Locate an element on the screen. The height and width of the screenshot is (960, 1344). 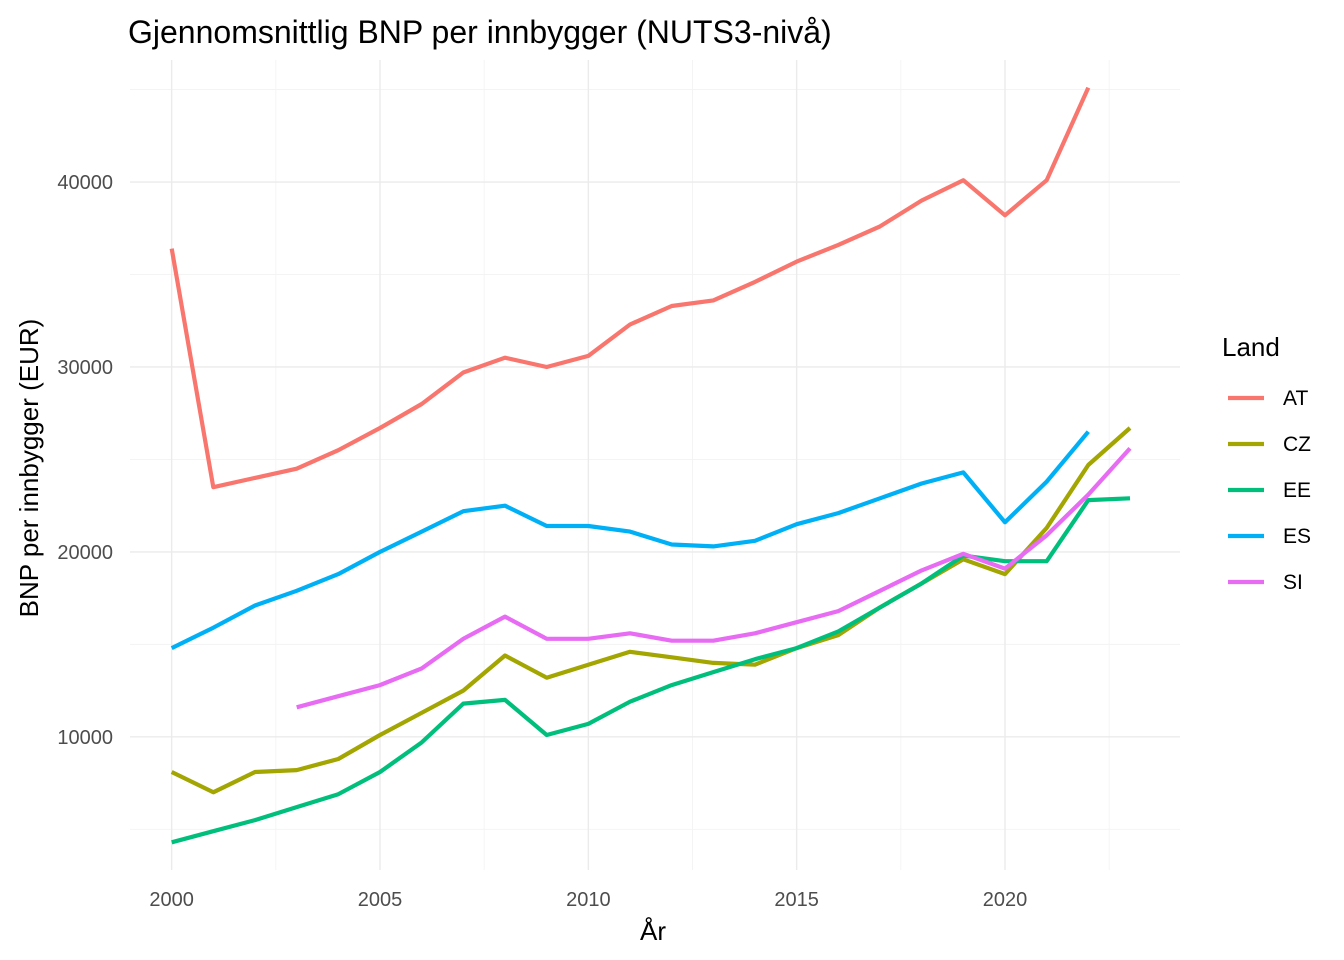
legend-item-cz: CZ is located at coordinates (1269, 444).